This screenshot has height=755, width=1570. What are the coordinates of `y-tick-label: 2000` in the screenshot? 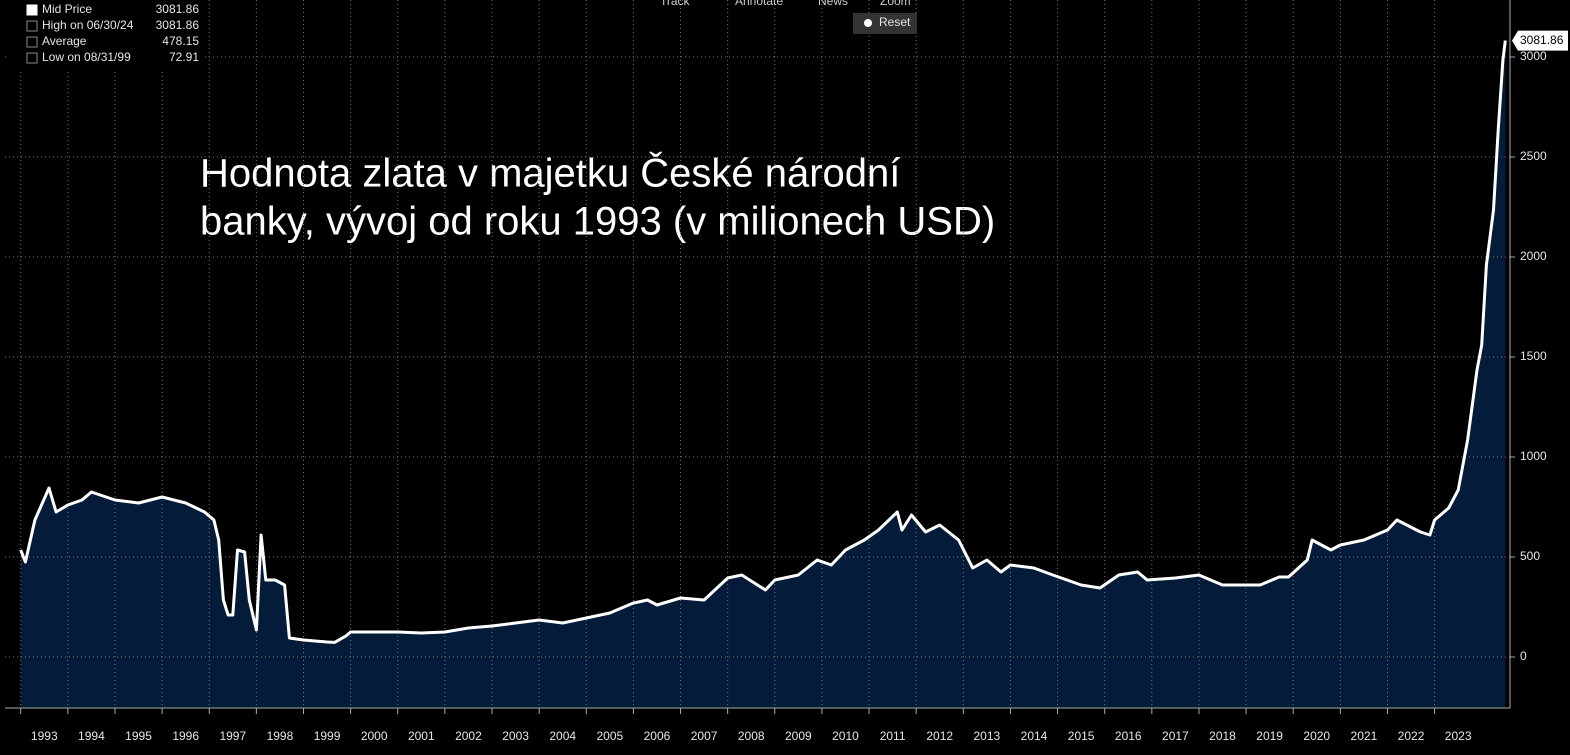 It's located at (1533, 256).